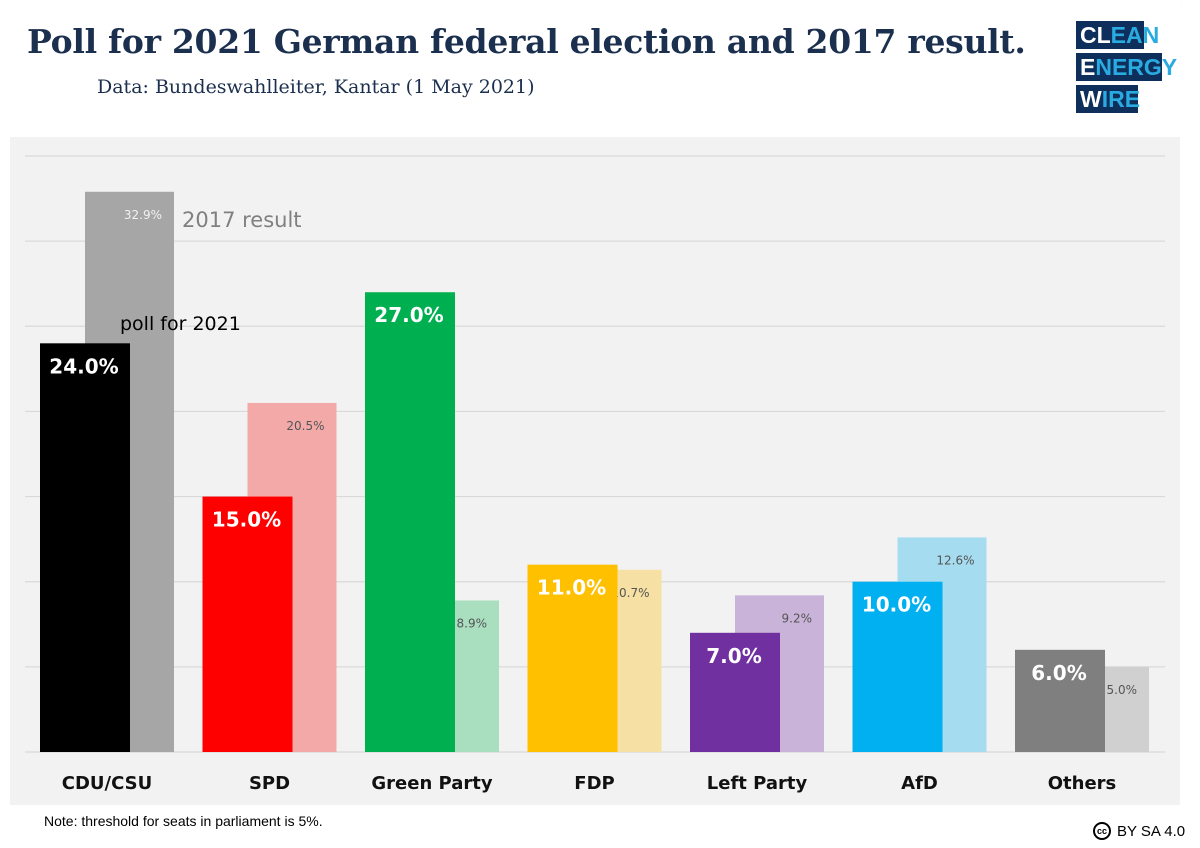 The image size is (1200, 848). Describe the element at coordinates (1117, 35) in the screenshot. I see `logo-clean-energy-wire: CLEAN` at that location.